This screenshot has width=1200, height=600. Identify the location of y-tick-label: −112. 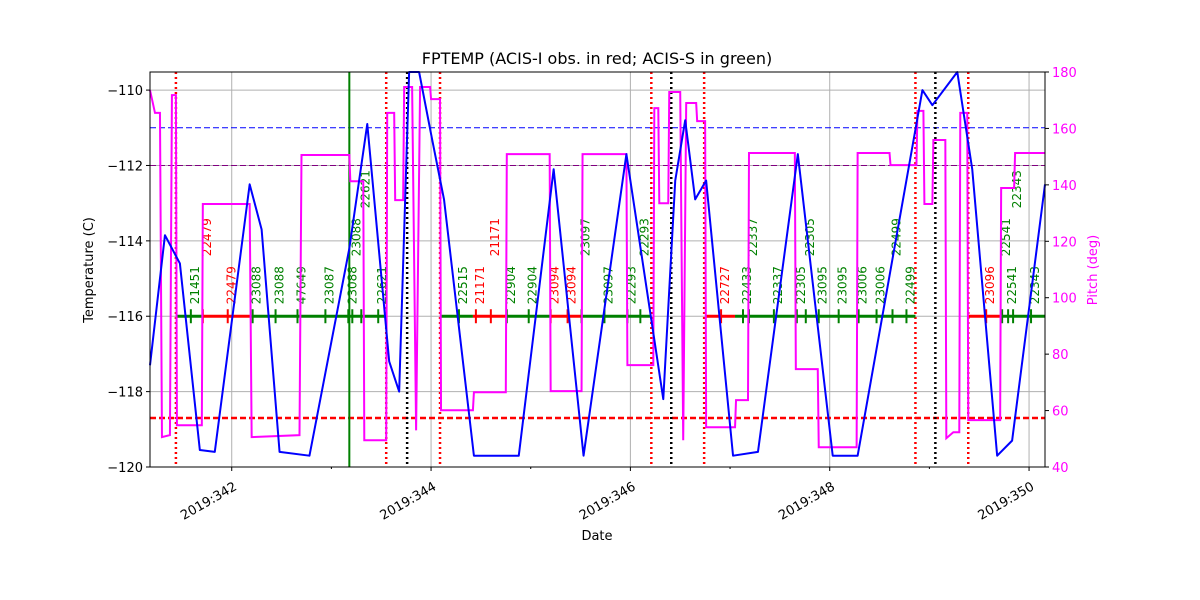
(125, 166).